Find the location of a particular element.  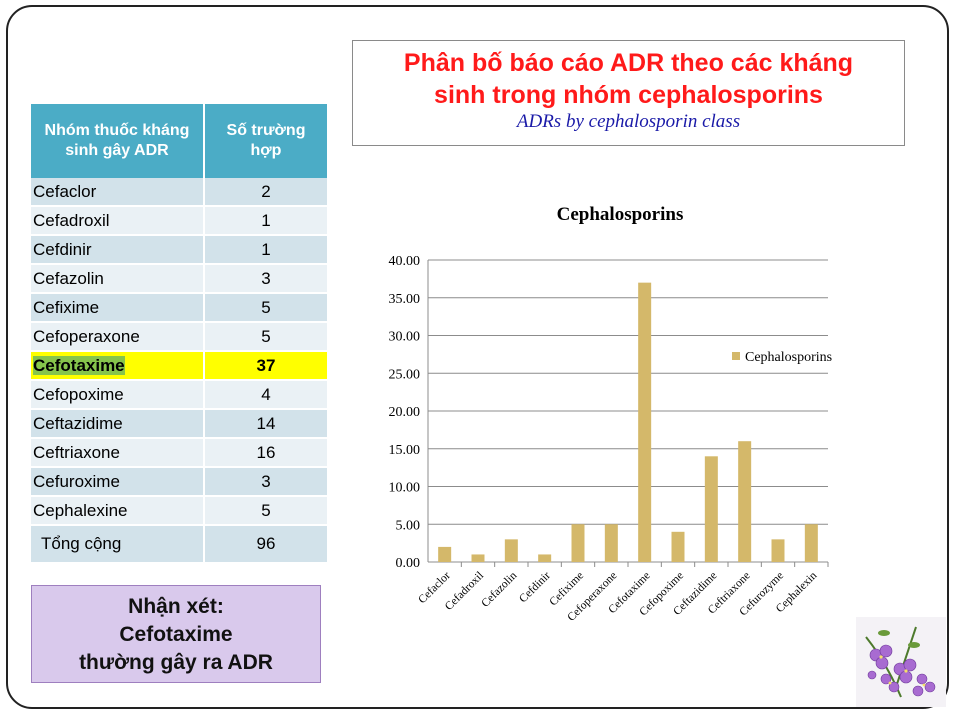

remark-box: Nhận xét: Cefotaxime thường gây ra ADR is located at coordinates (176, 634).